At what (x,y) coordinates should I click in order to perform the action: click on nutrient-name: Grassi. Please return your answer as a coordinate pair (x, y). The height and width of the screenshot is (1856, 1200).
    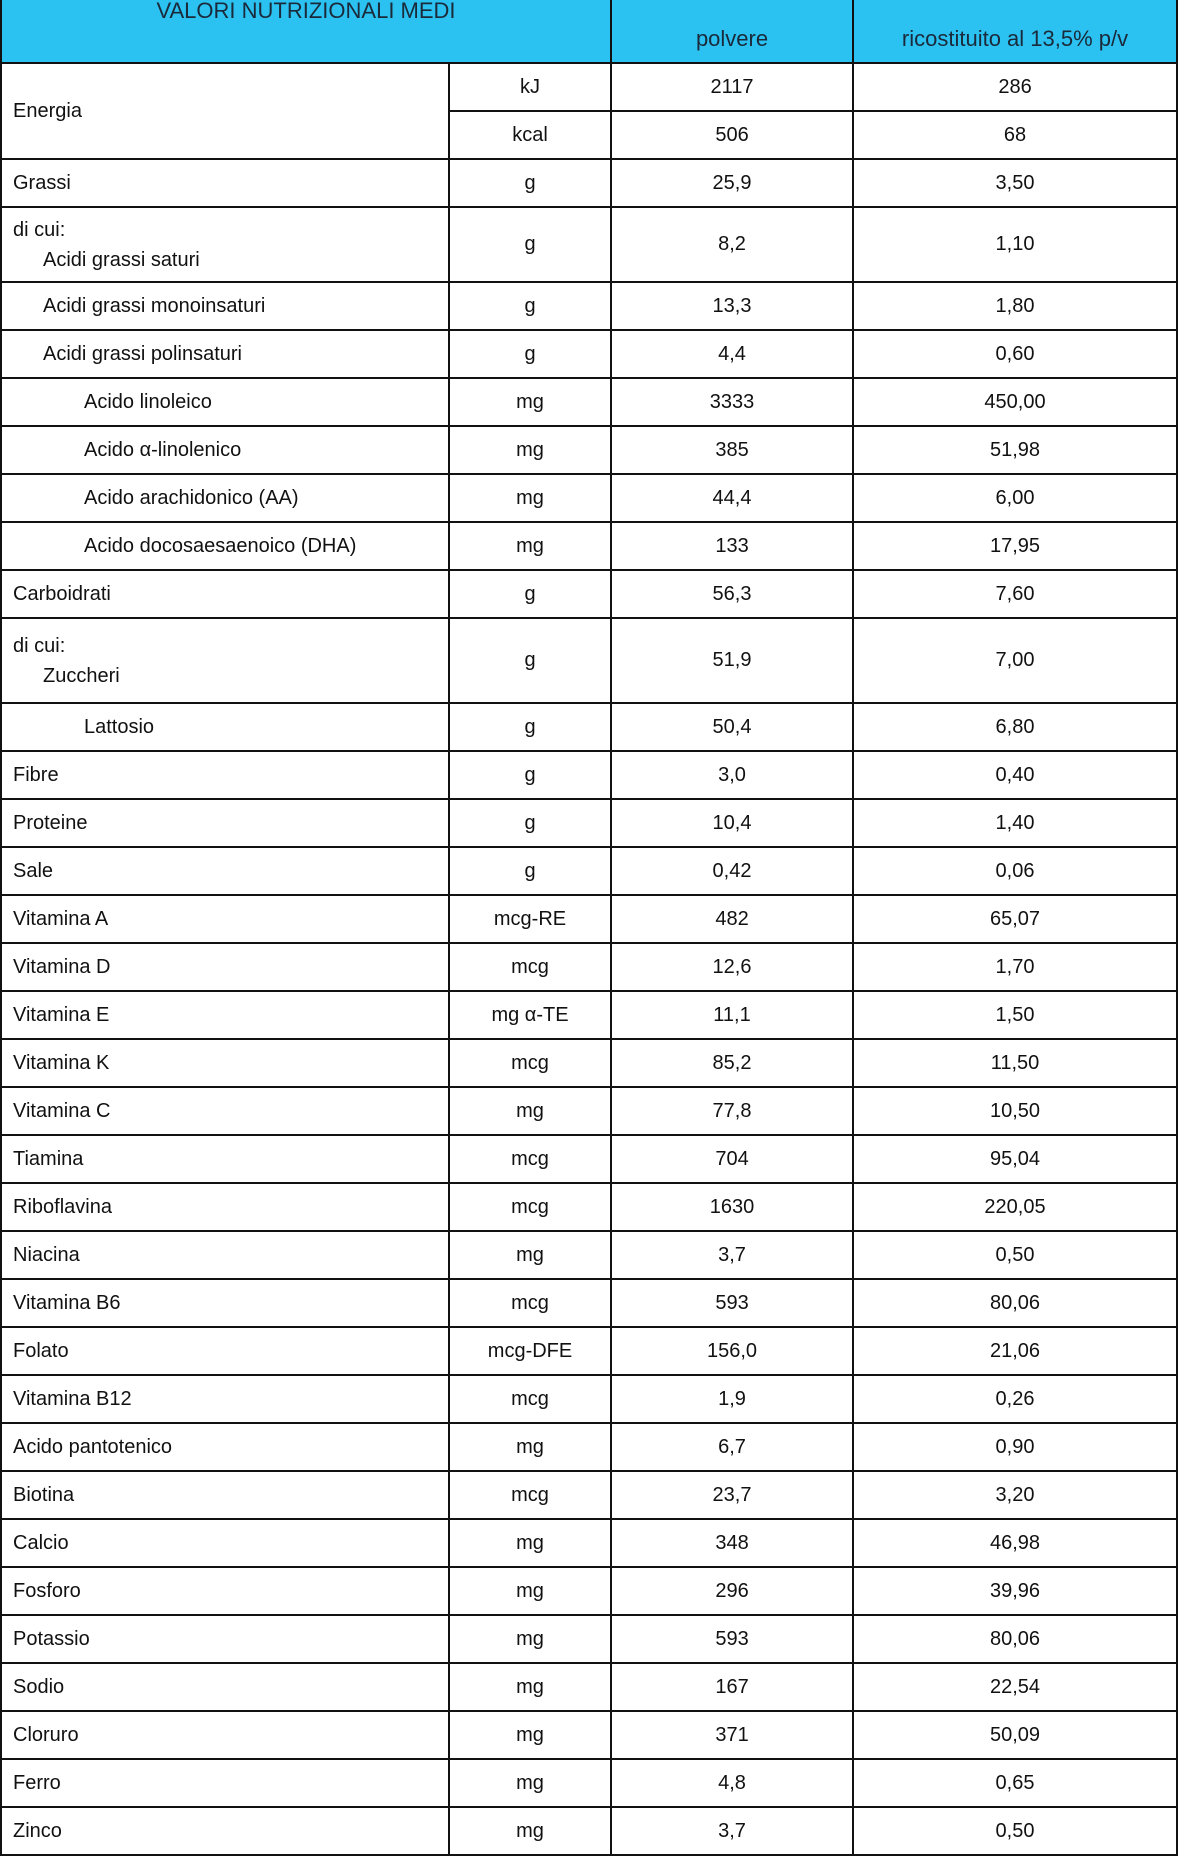
    Looking at the image, I should click on (225, 183).